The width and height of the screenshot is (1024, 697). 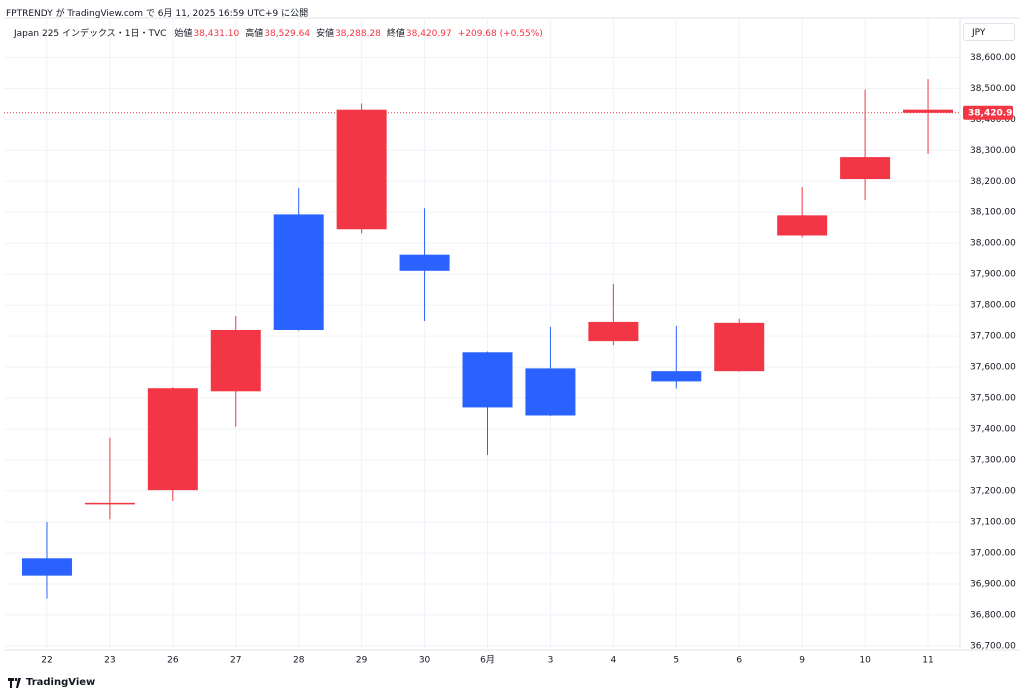 What do you see at coordinates (613, 661) in the screenshot?
I see `x-tick-label: 4` at bounding box center [613, 661].